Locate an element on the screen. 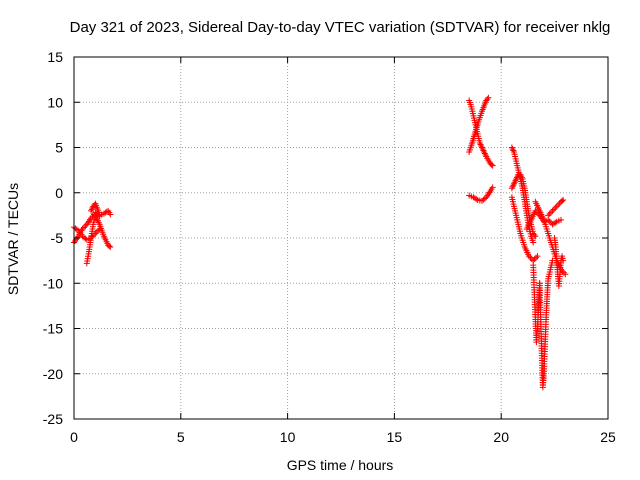 The width and height of the screenshot is (640, 480). x-axis-title: GPS time / hours is located at coordinates (340, 465).